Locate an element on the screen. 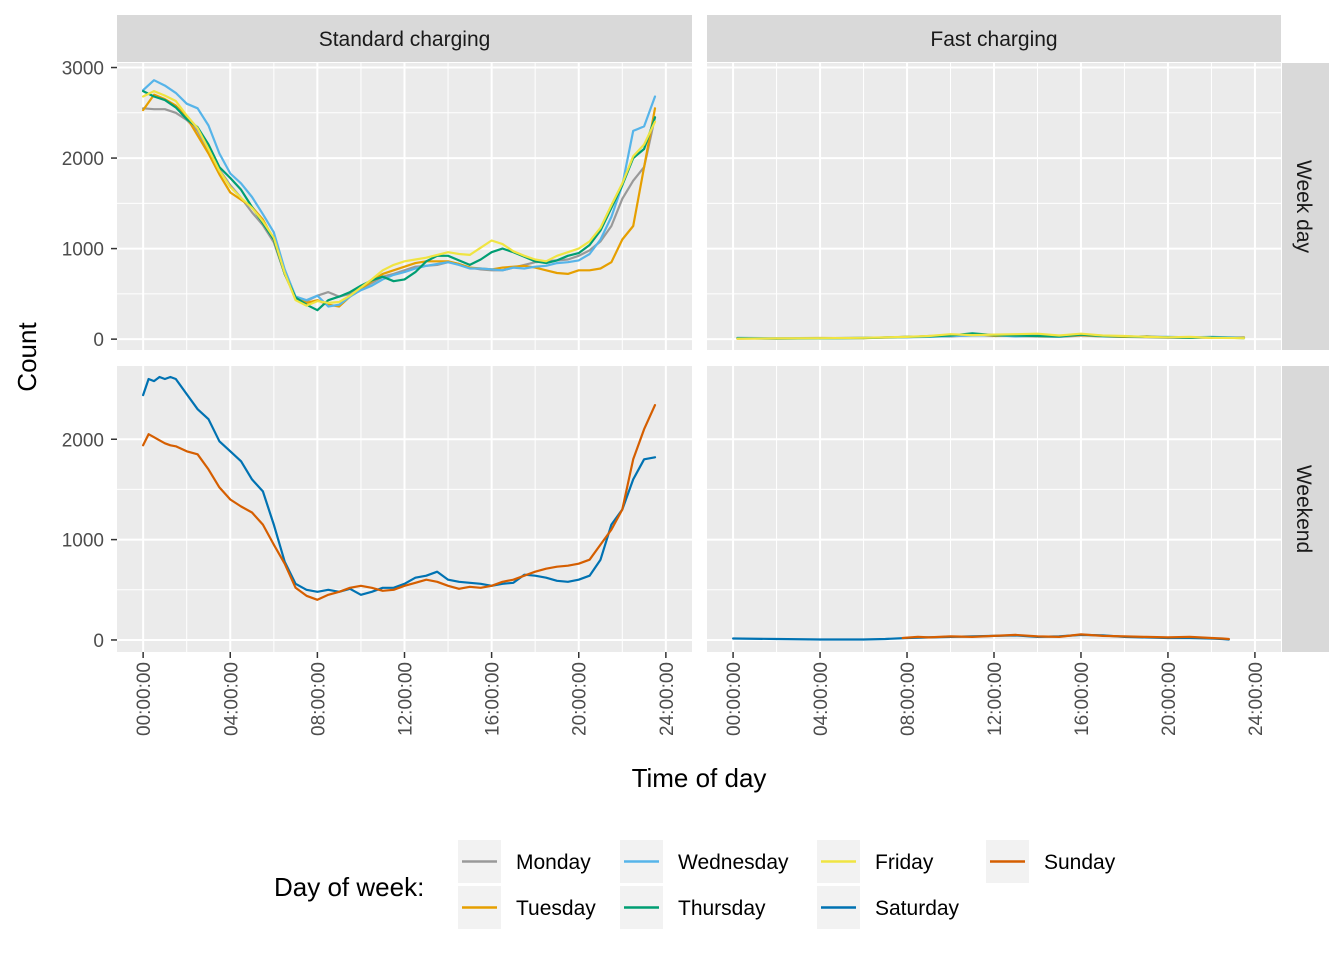 This screenshot has height=965, width=1344. series-line-thursday is located at coordinates (399, 200).